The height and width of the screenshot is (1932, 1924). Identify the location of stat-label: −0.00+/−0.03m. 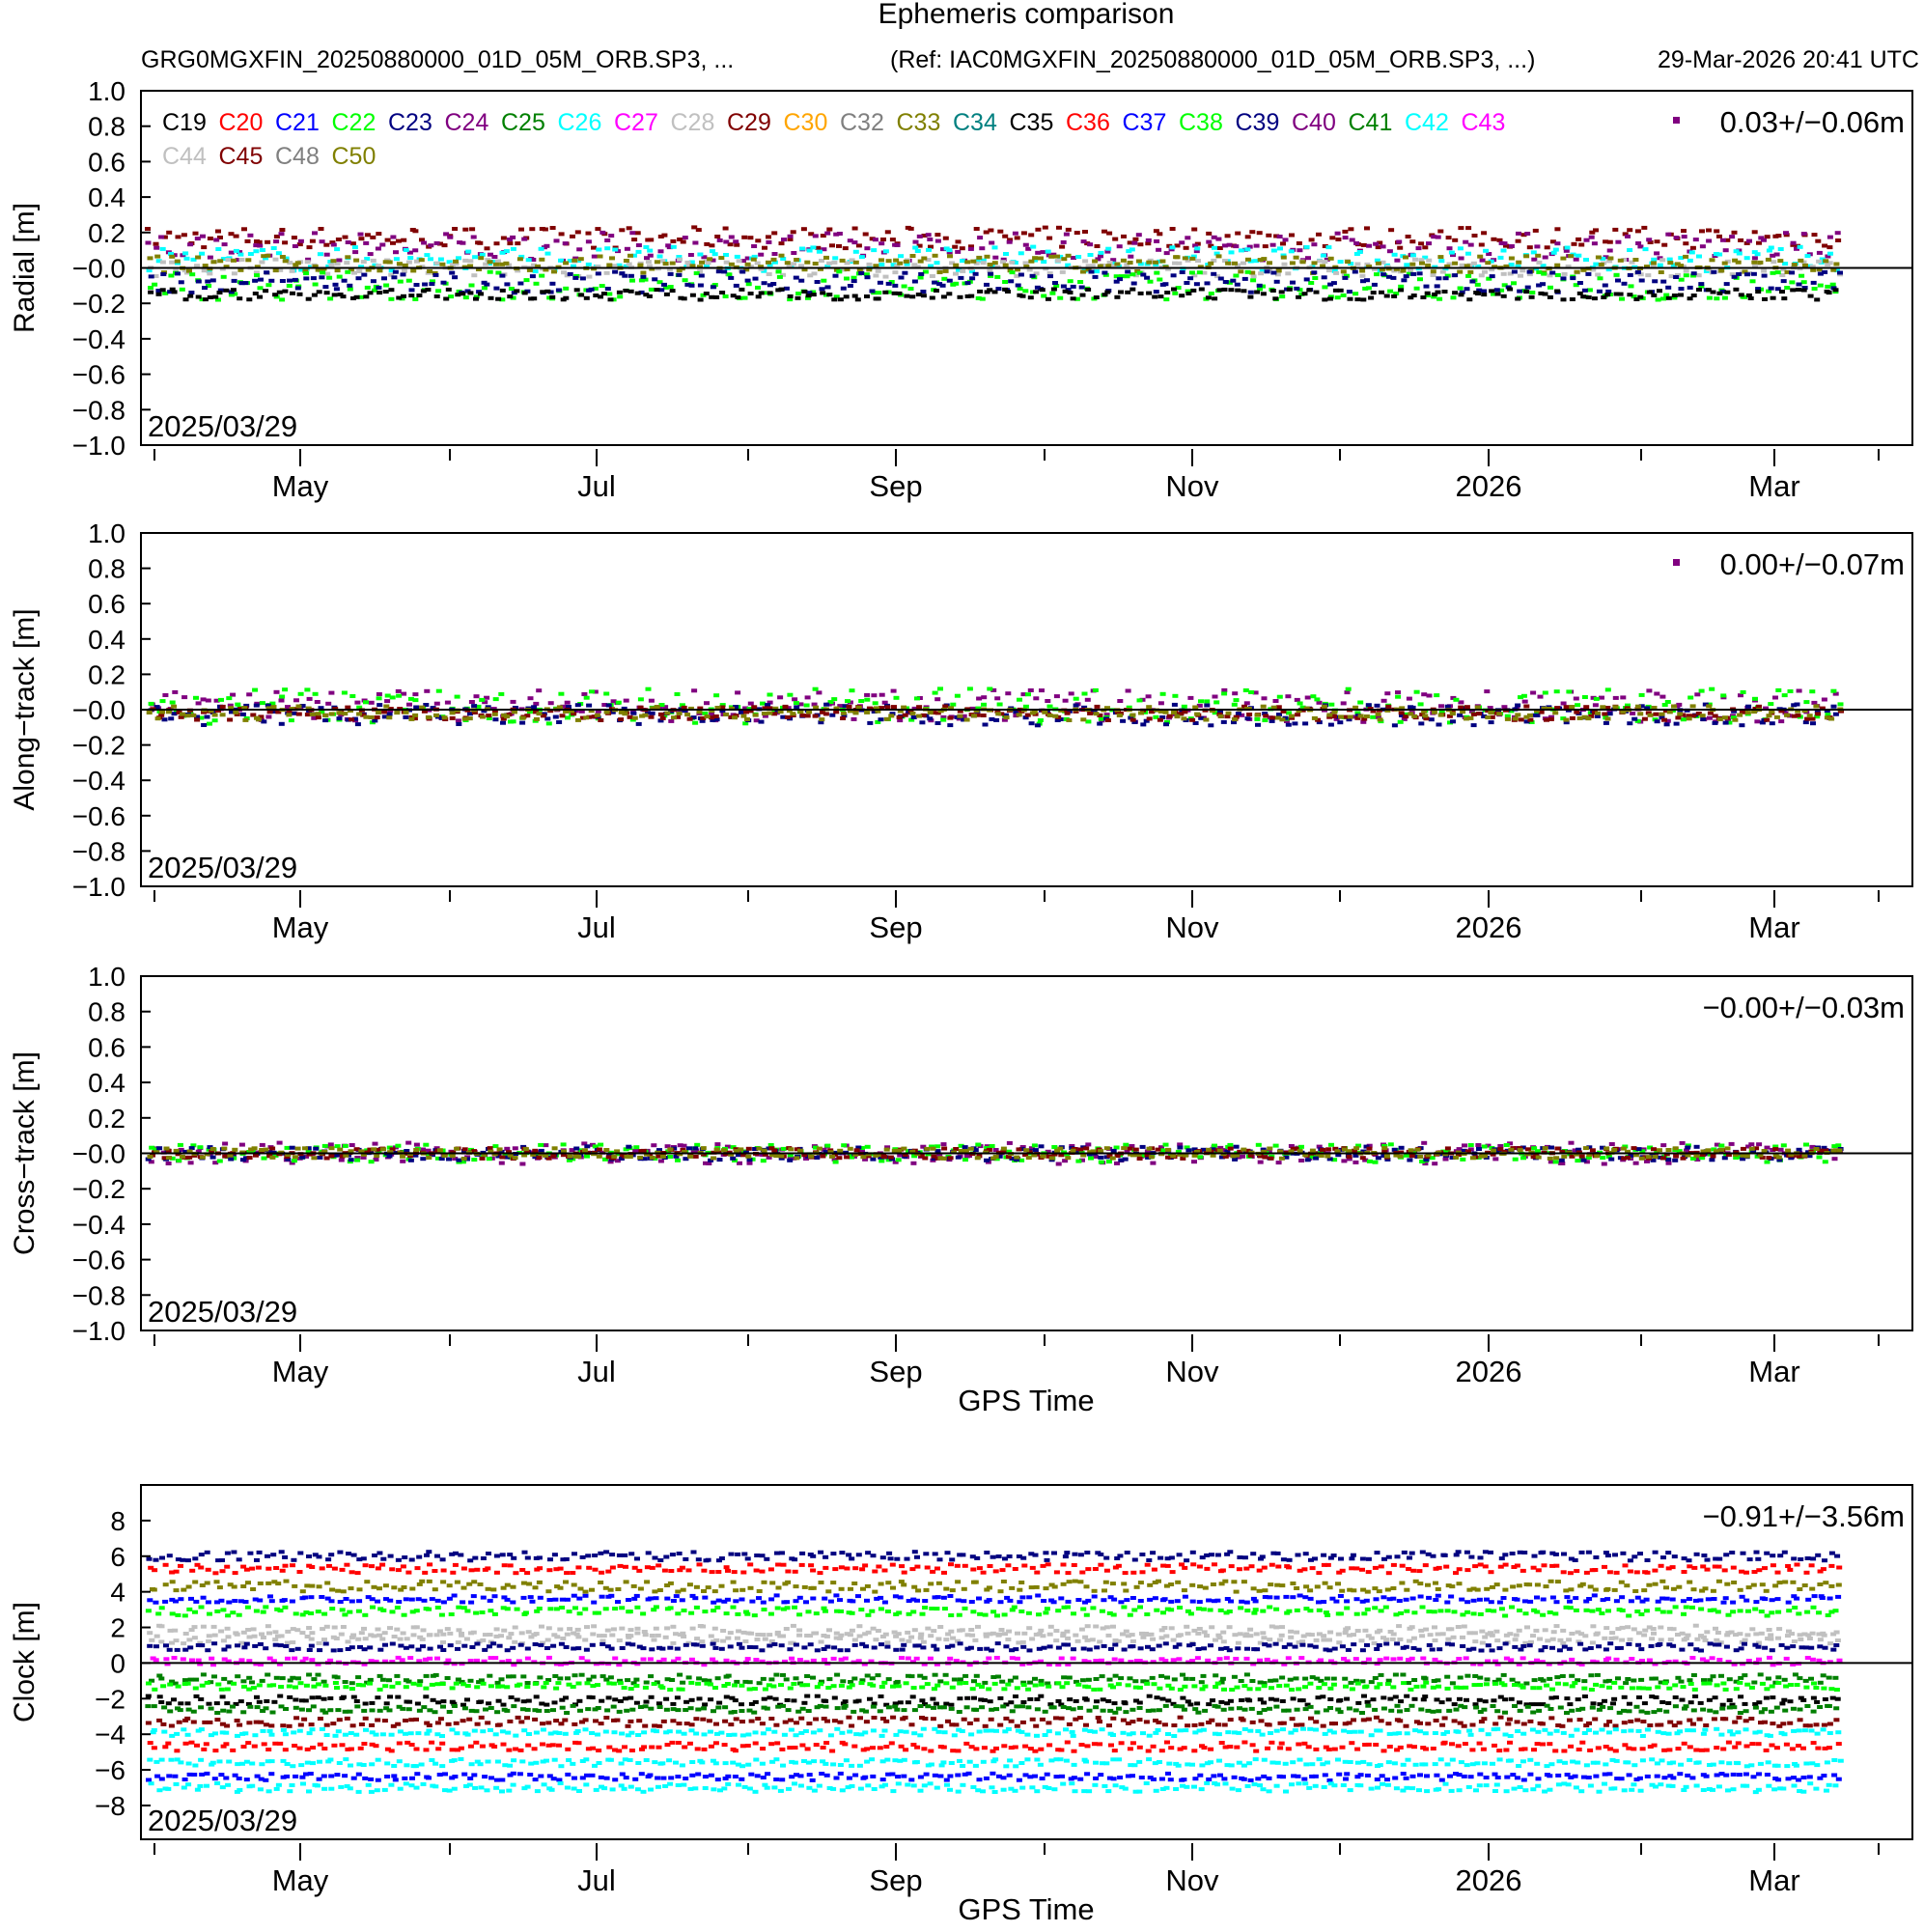
(1804, 1008).